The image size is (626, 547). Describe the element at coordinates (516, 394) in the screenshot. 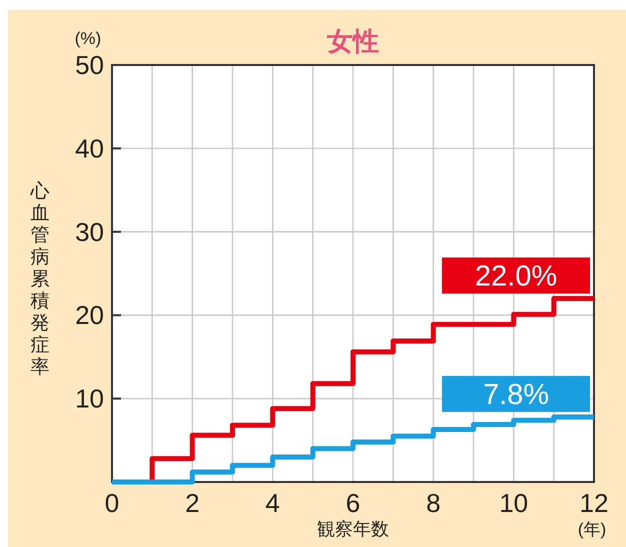

I see `data-label: 7.8%` at that location.